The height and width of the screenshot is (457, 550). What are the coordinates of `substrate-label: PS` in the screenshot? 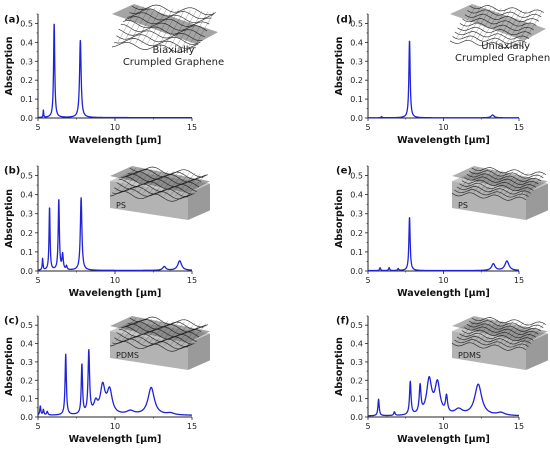 It's located at (121, 205).